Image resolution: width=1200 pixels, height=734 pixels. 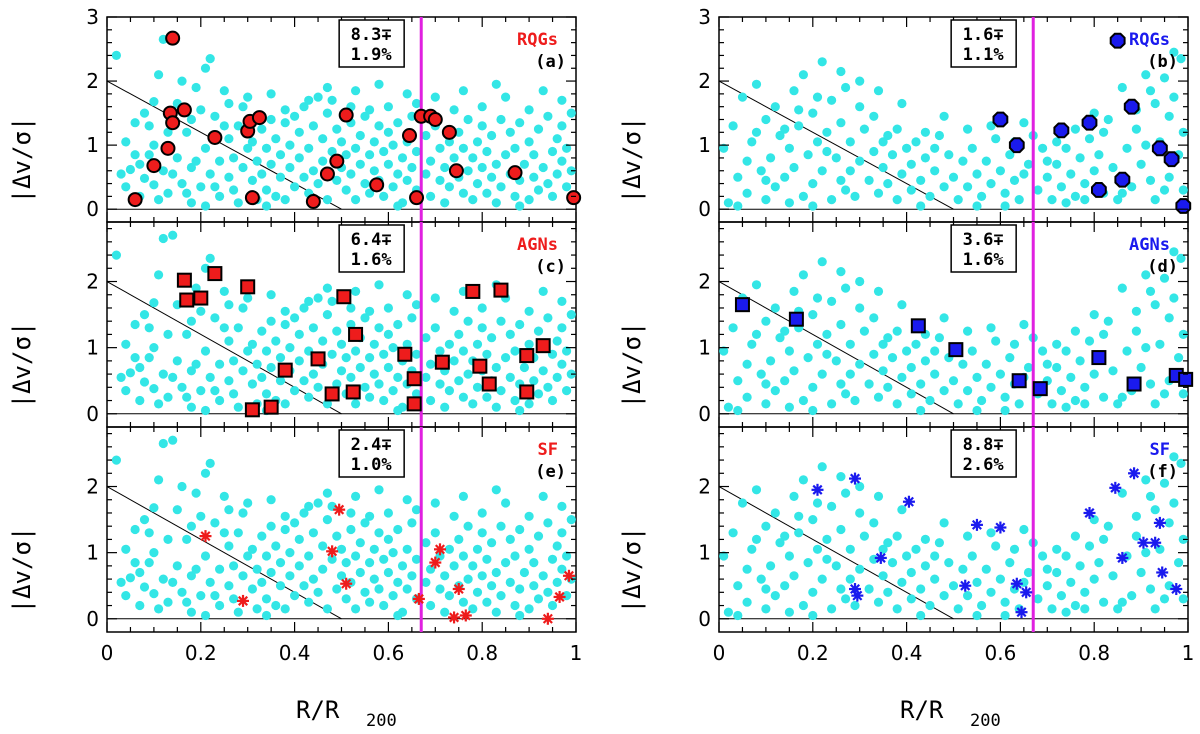 I want to click on fraction-line-1: 8.3∓, so click(x=371, y=35).